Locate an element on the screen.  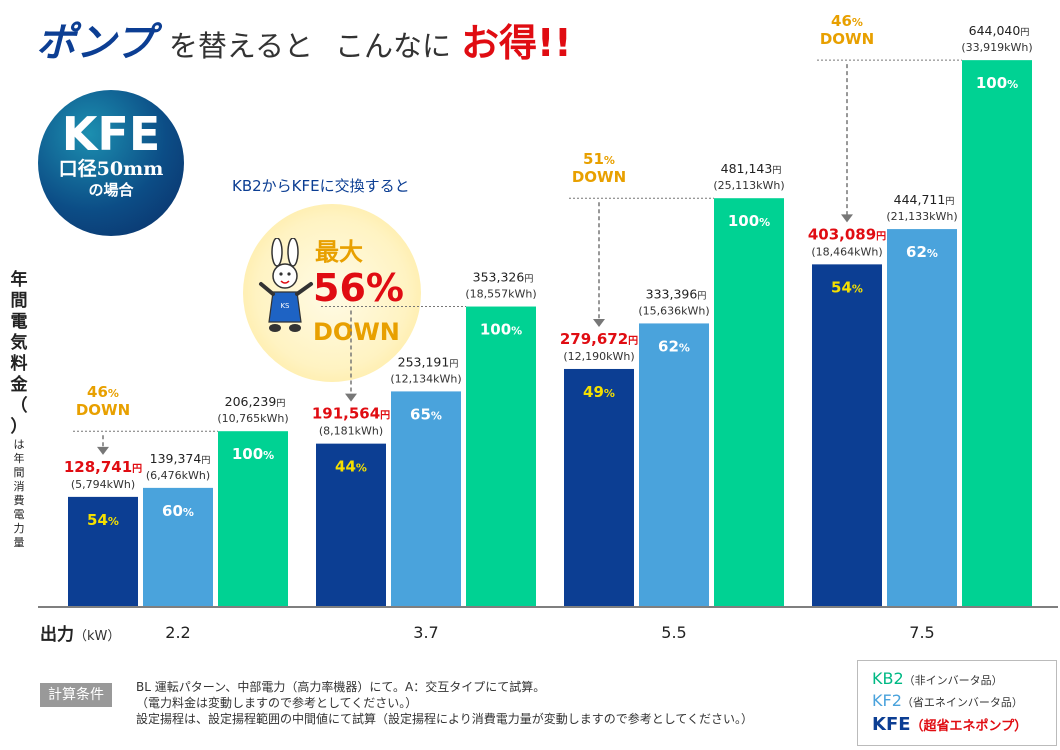
y-axis-label: 年間電気料金（） は年間消費電力量 is located at coordinates (19, 410).